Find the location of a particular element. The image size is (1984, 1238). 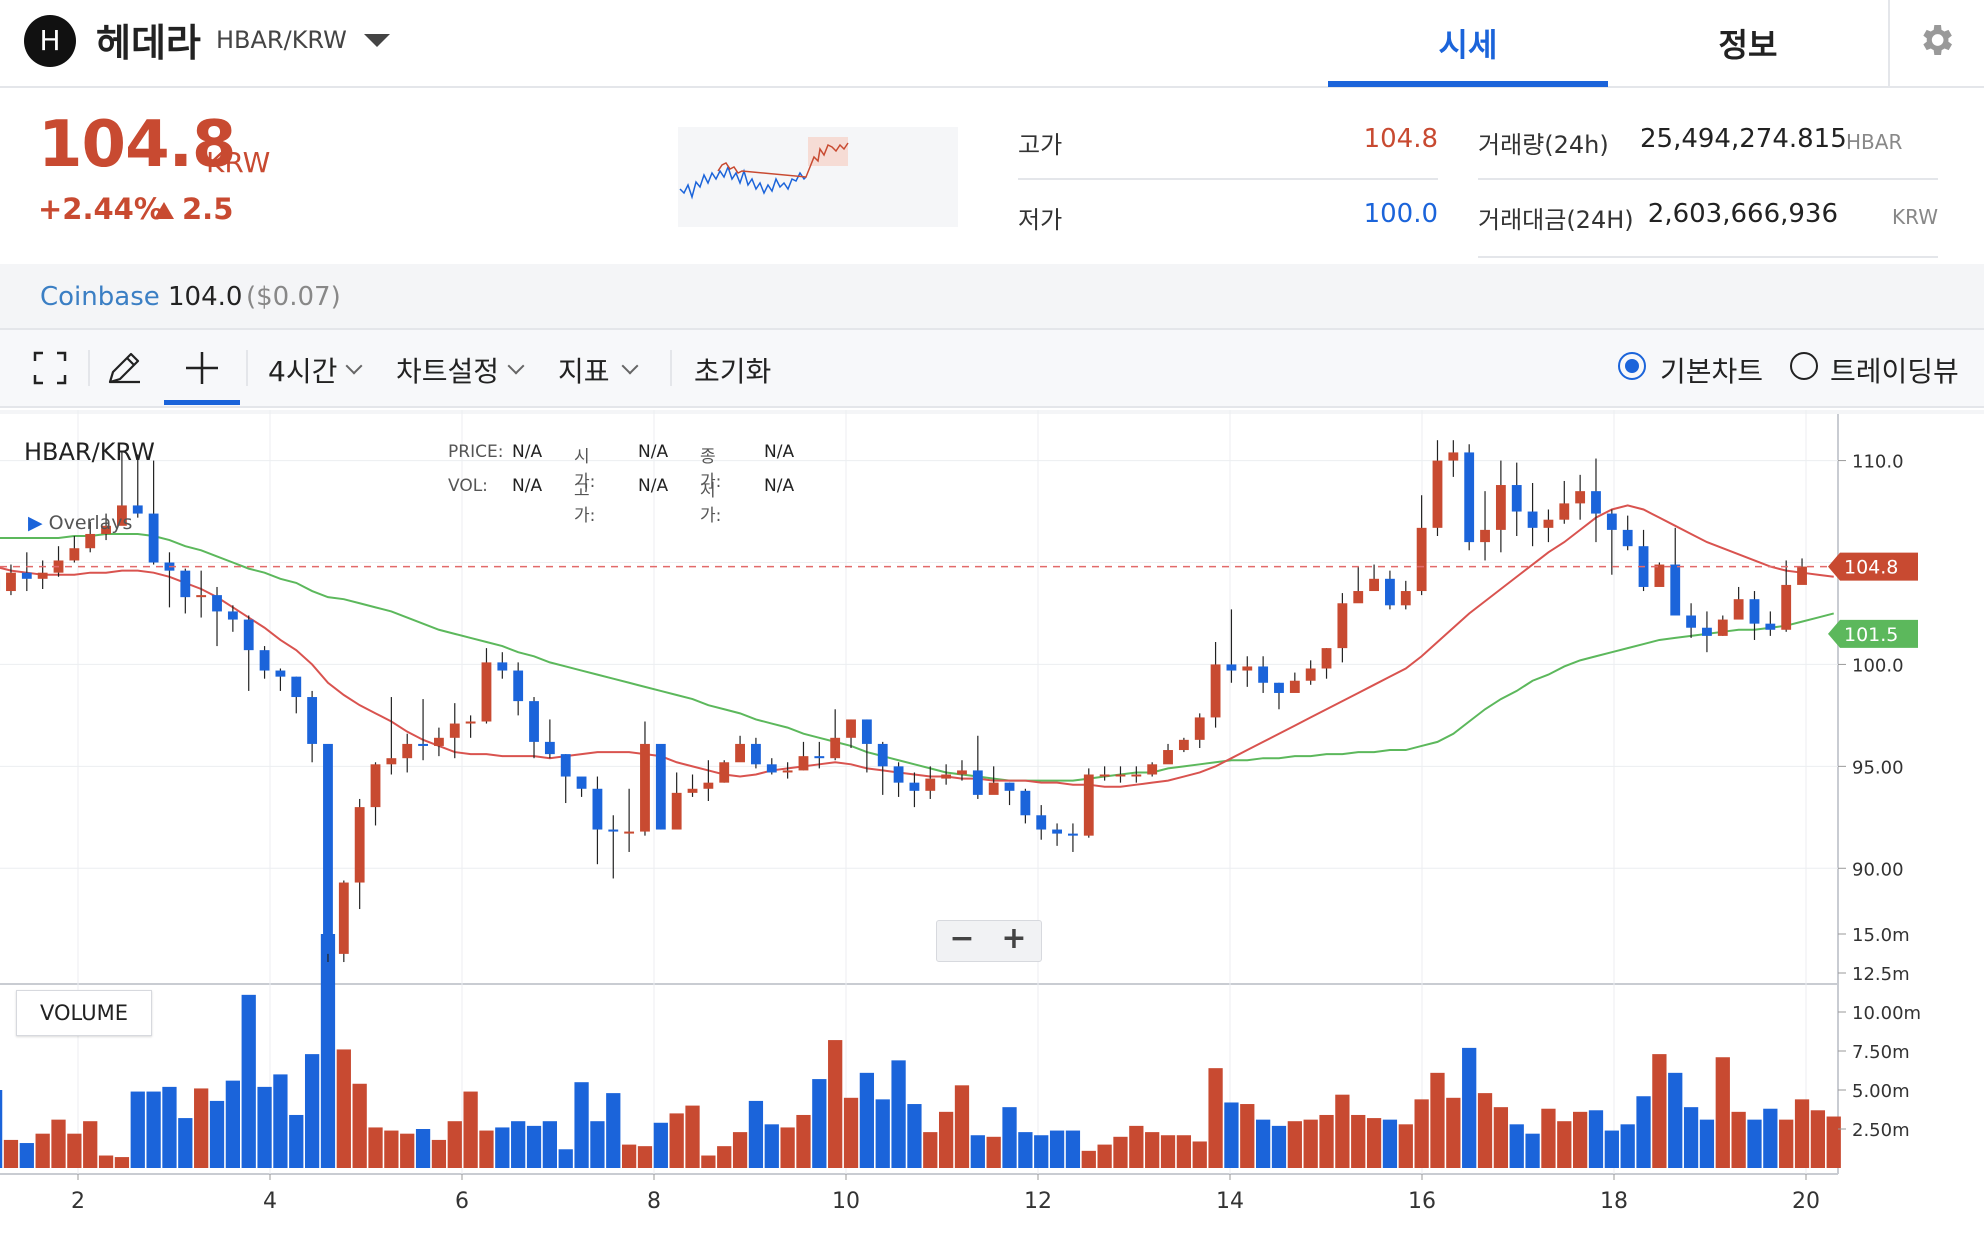

chart-settings-menu: 차트설정 is located at coordinates (448, 371).